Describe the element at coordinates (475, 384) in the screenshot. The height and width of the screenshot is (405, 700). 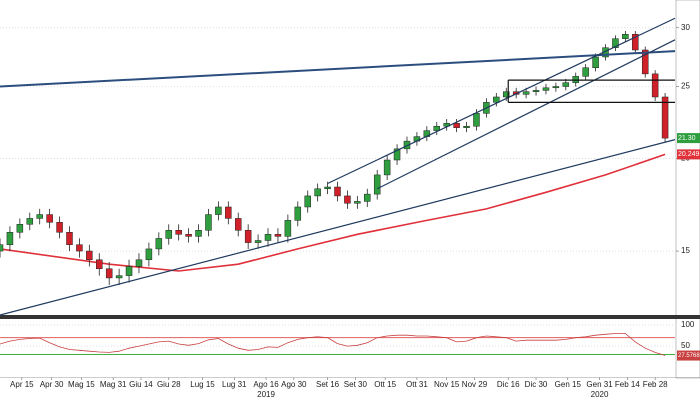
I see `x-tick-label: Nov 29` at that location.